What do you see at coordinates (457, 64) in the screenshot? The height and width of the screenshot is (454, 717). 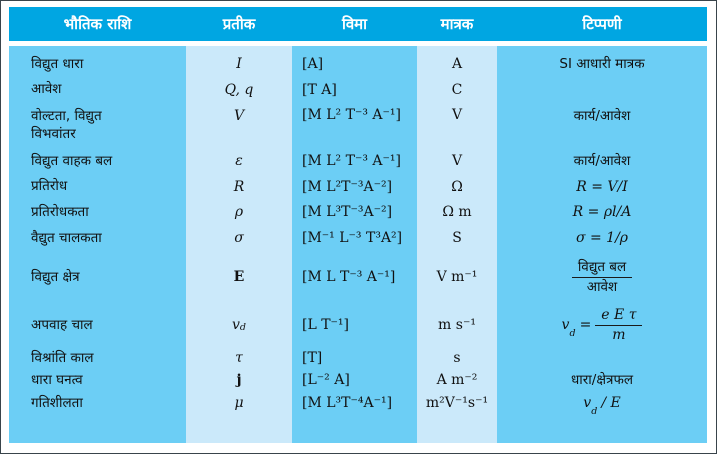 I see `quantity-unit: A` at bounding box center [457, 64].